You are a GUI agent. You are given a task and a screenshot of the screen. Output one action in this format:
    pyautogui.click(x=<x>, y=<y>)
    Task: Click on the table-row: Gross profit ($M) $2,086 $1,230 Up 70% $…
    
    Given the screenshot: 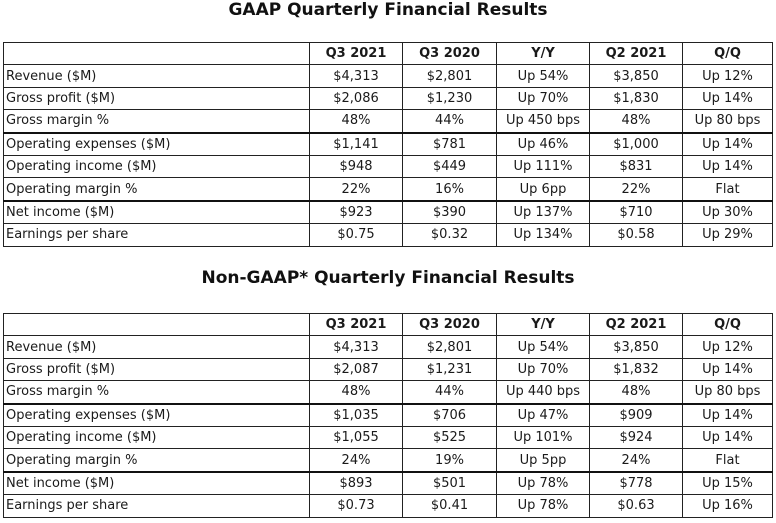 What is the action you would take?
    pyautogui.click(x=388, y=98)
    